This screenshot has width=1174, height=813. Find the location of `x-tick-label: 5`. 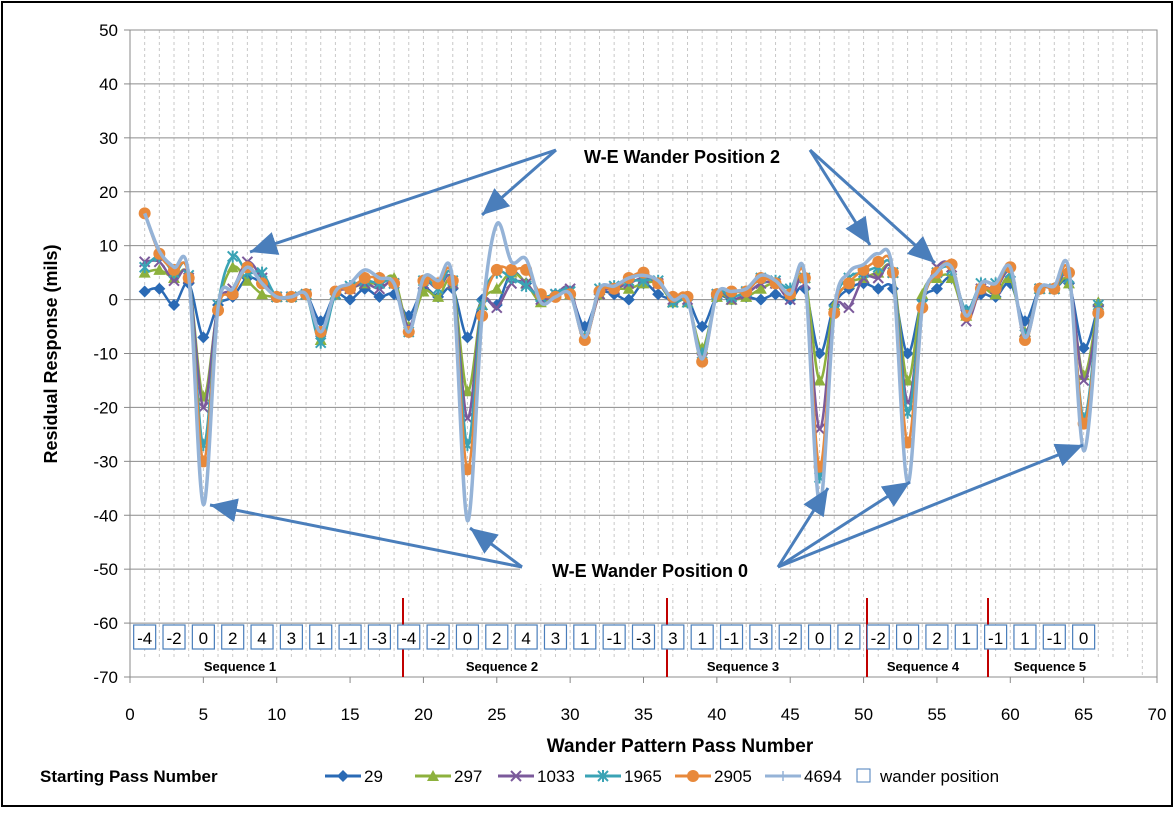

x-tick-label: 5 is located at coordinates (203, 714).